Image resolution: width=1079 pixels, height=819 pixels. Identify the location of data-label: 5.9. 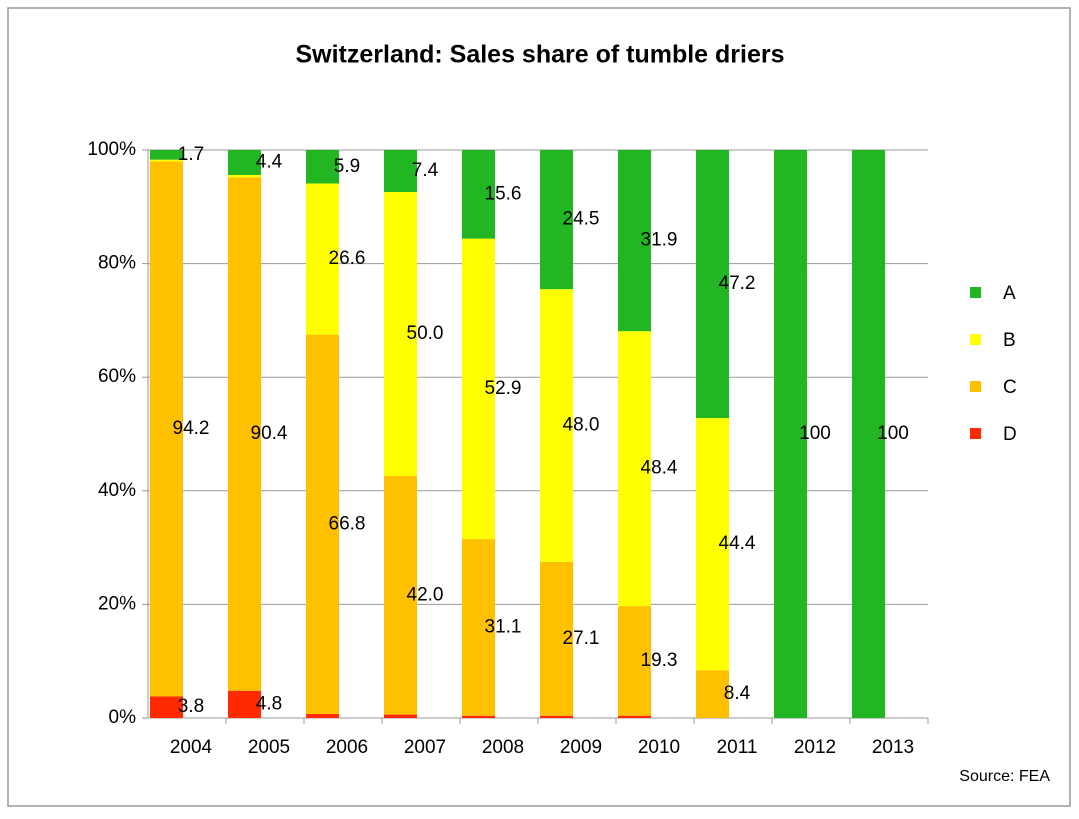
(347, 166).